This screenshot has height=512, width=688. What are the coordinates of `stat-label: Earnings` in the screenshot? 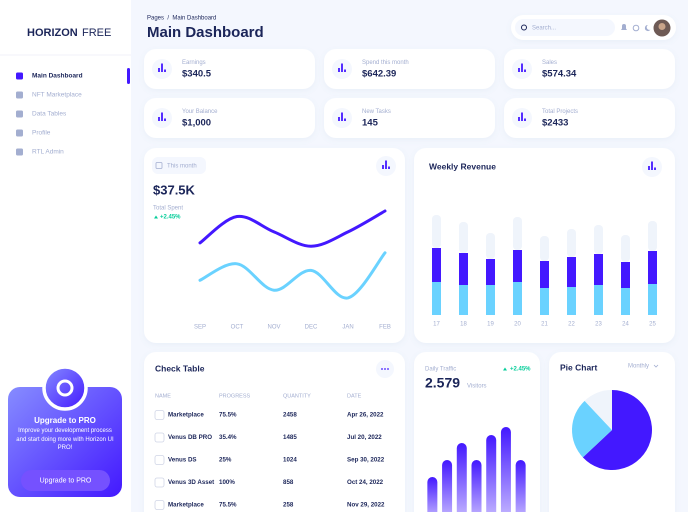 It's located at (194, 63).